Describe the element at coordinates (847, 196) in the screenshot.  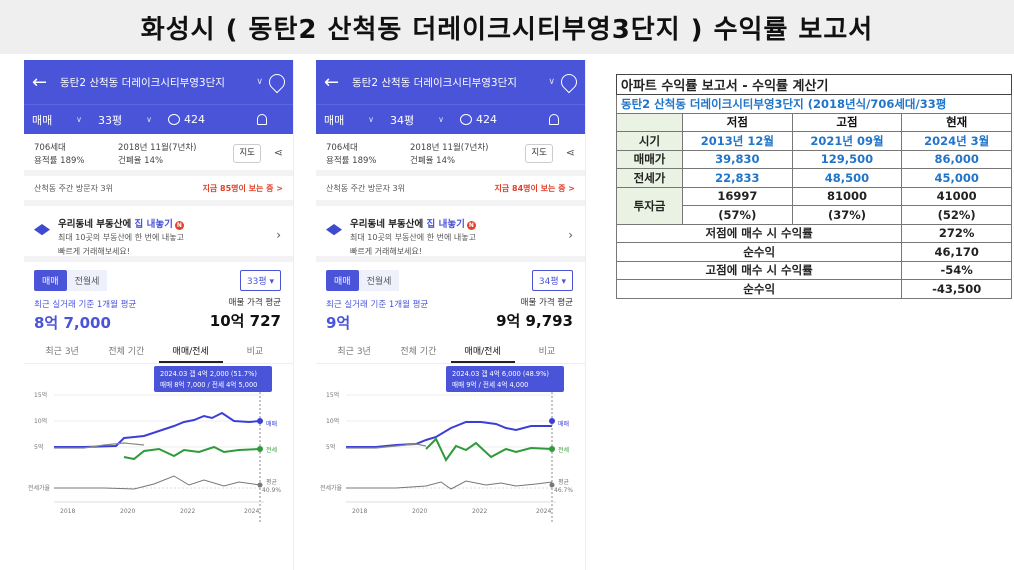
I see `calc-invest-amount: 81000` at that location.